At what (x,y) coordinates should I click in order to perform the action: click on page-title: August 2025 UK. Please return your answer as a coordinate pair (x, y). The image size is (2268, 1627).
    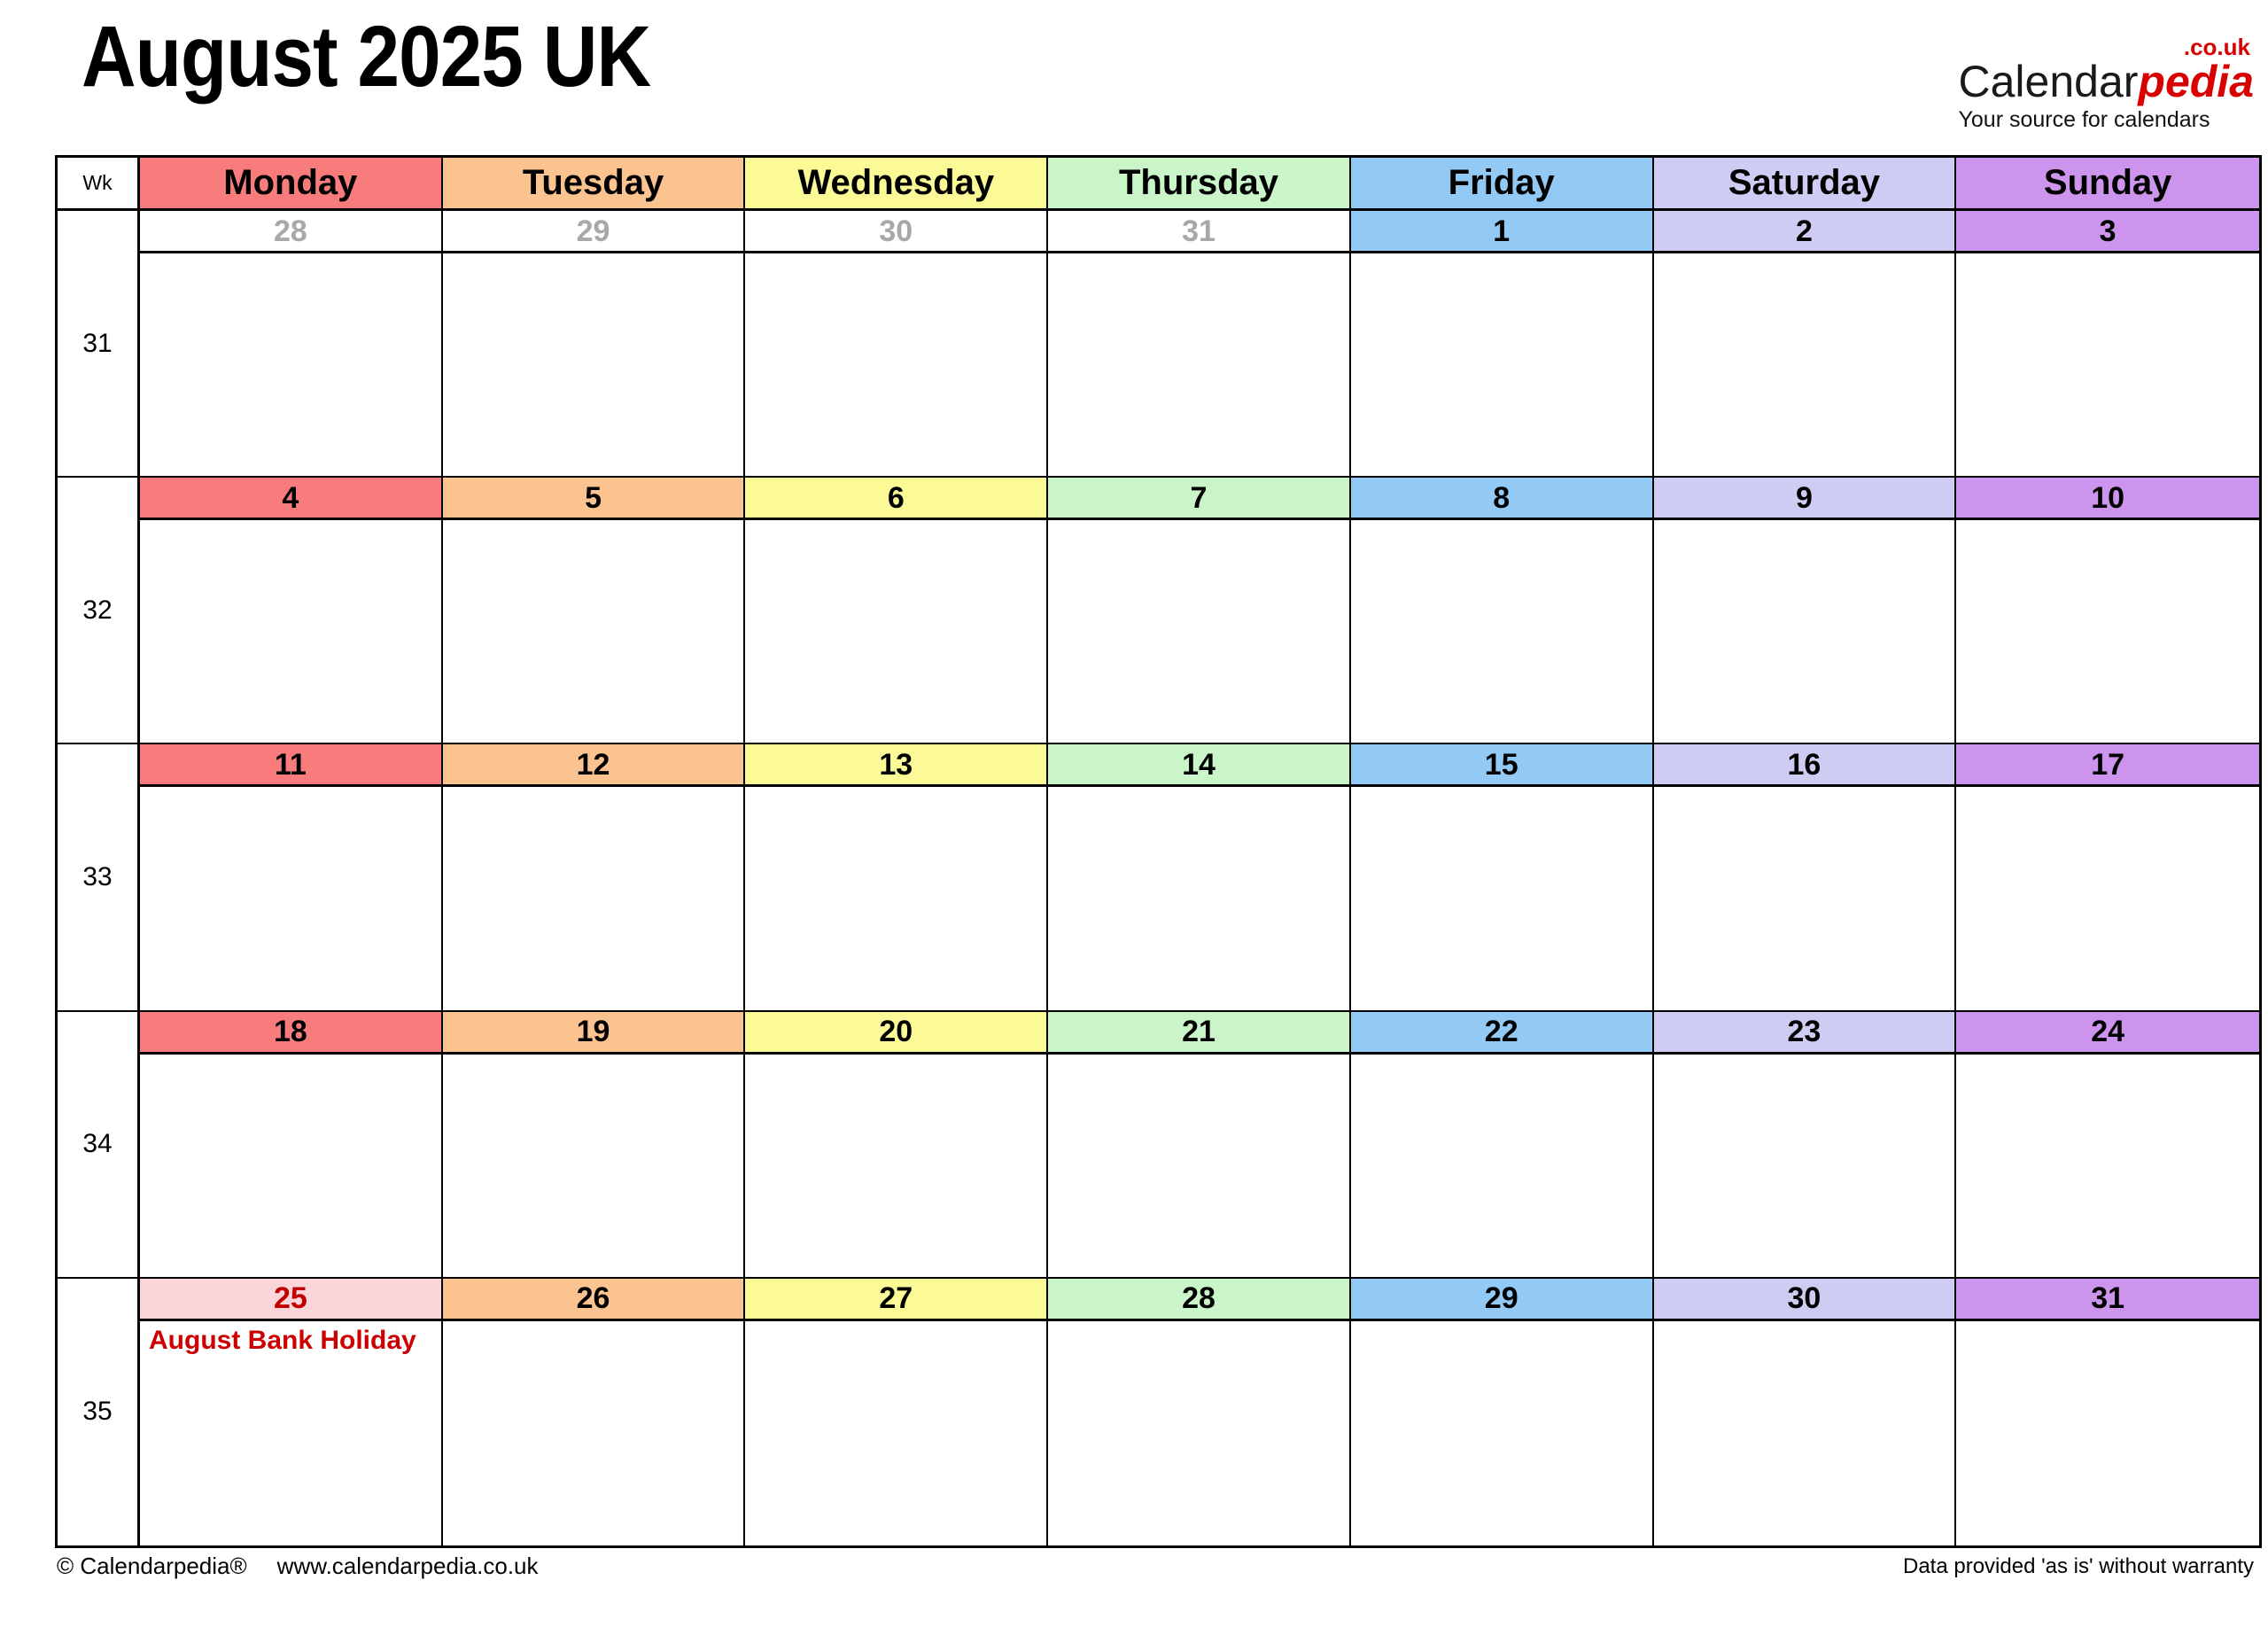
    Looking at the image, I should click on (366, 56).